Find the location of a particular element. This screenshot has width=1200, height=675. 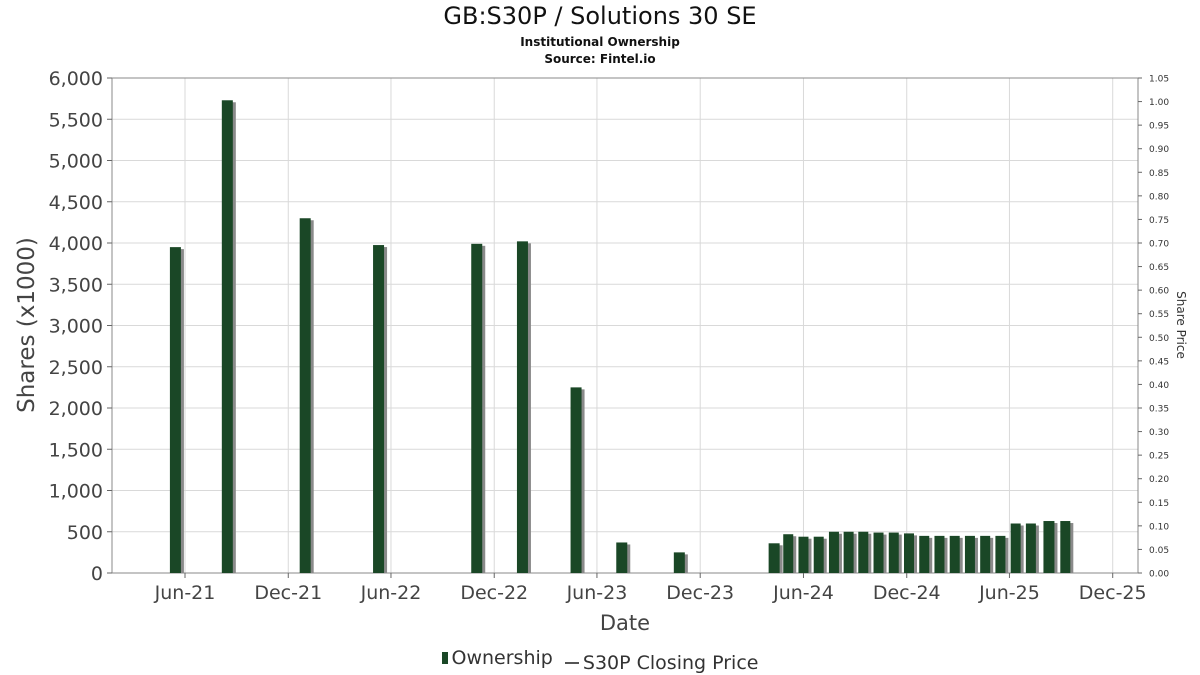

y2-tick-label: 0.95 is located at coordinates (1159, 127).